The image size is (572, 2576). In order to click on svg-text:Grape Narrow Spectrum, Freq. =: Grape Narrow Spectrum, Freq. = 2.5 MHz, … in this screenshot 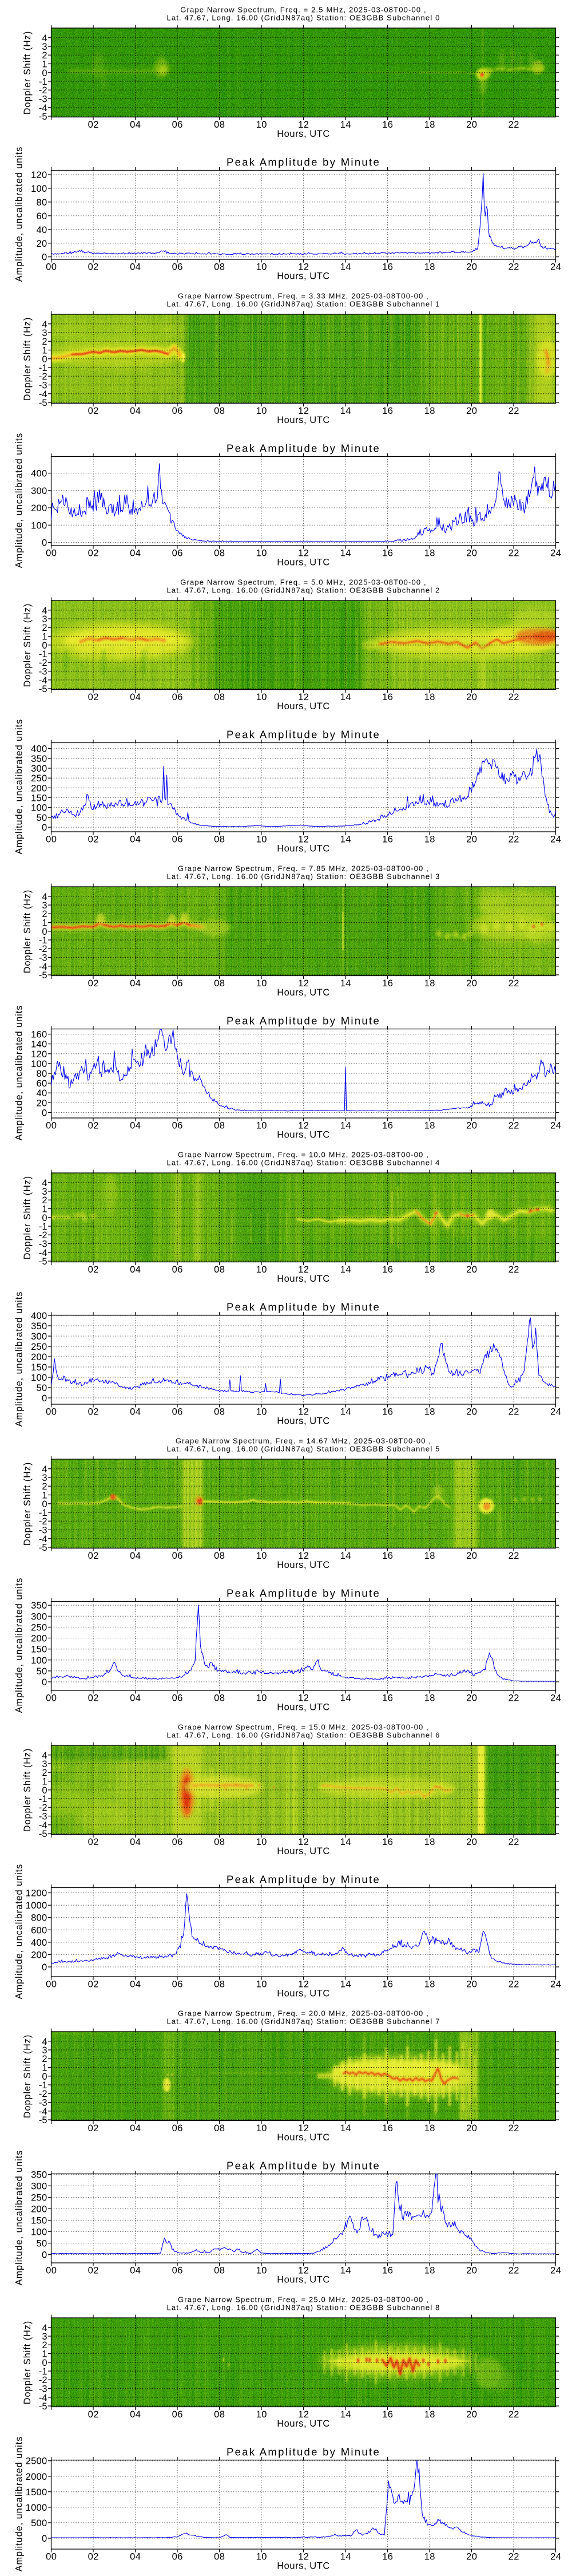, I will do `click(303, 10)`.